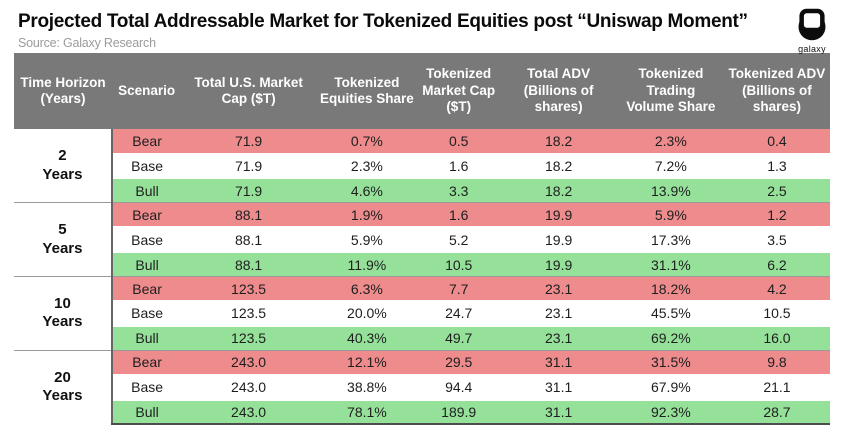  I want to click on value-cell: 16.0, so click(776, 337).